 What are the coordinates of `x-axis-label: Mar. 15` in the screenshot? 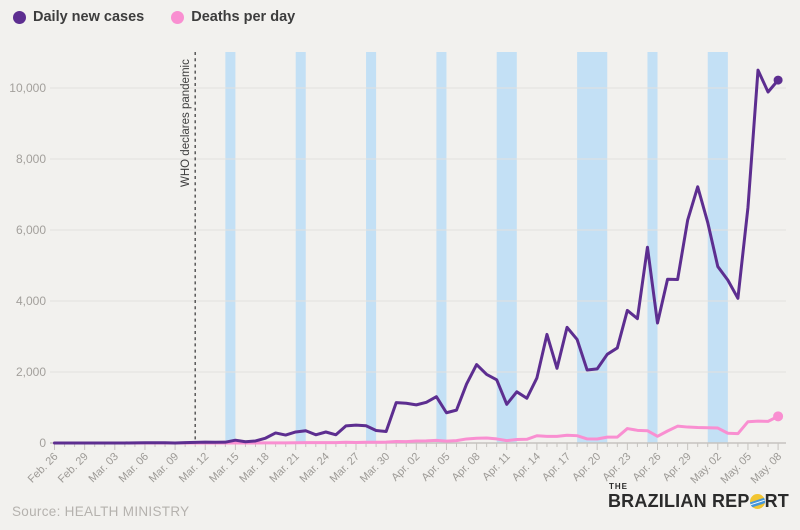 It's located at (224, 468).